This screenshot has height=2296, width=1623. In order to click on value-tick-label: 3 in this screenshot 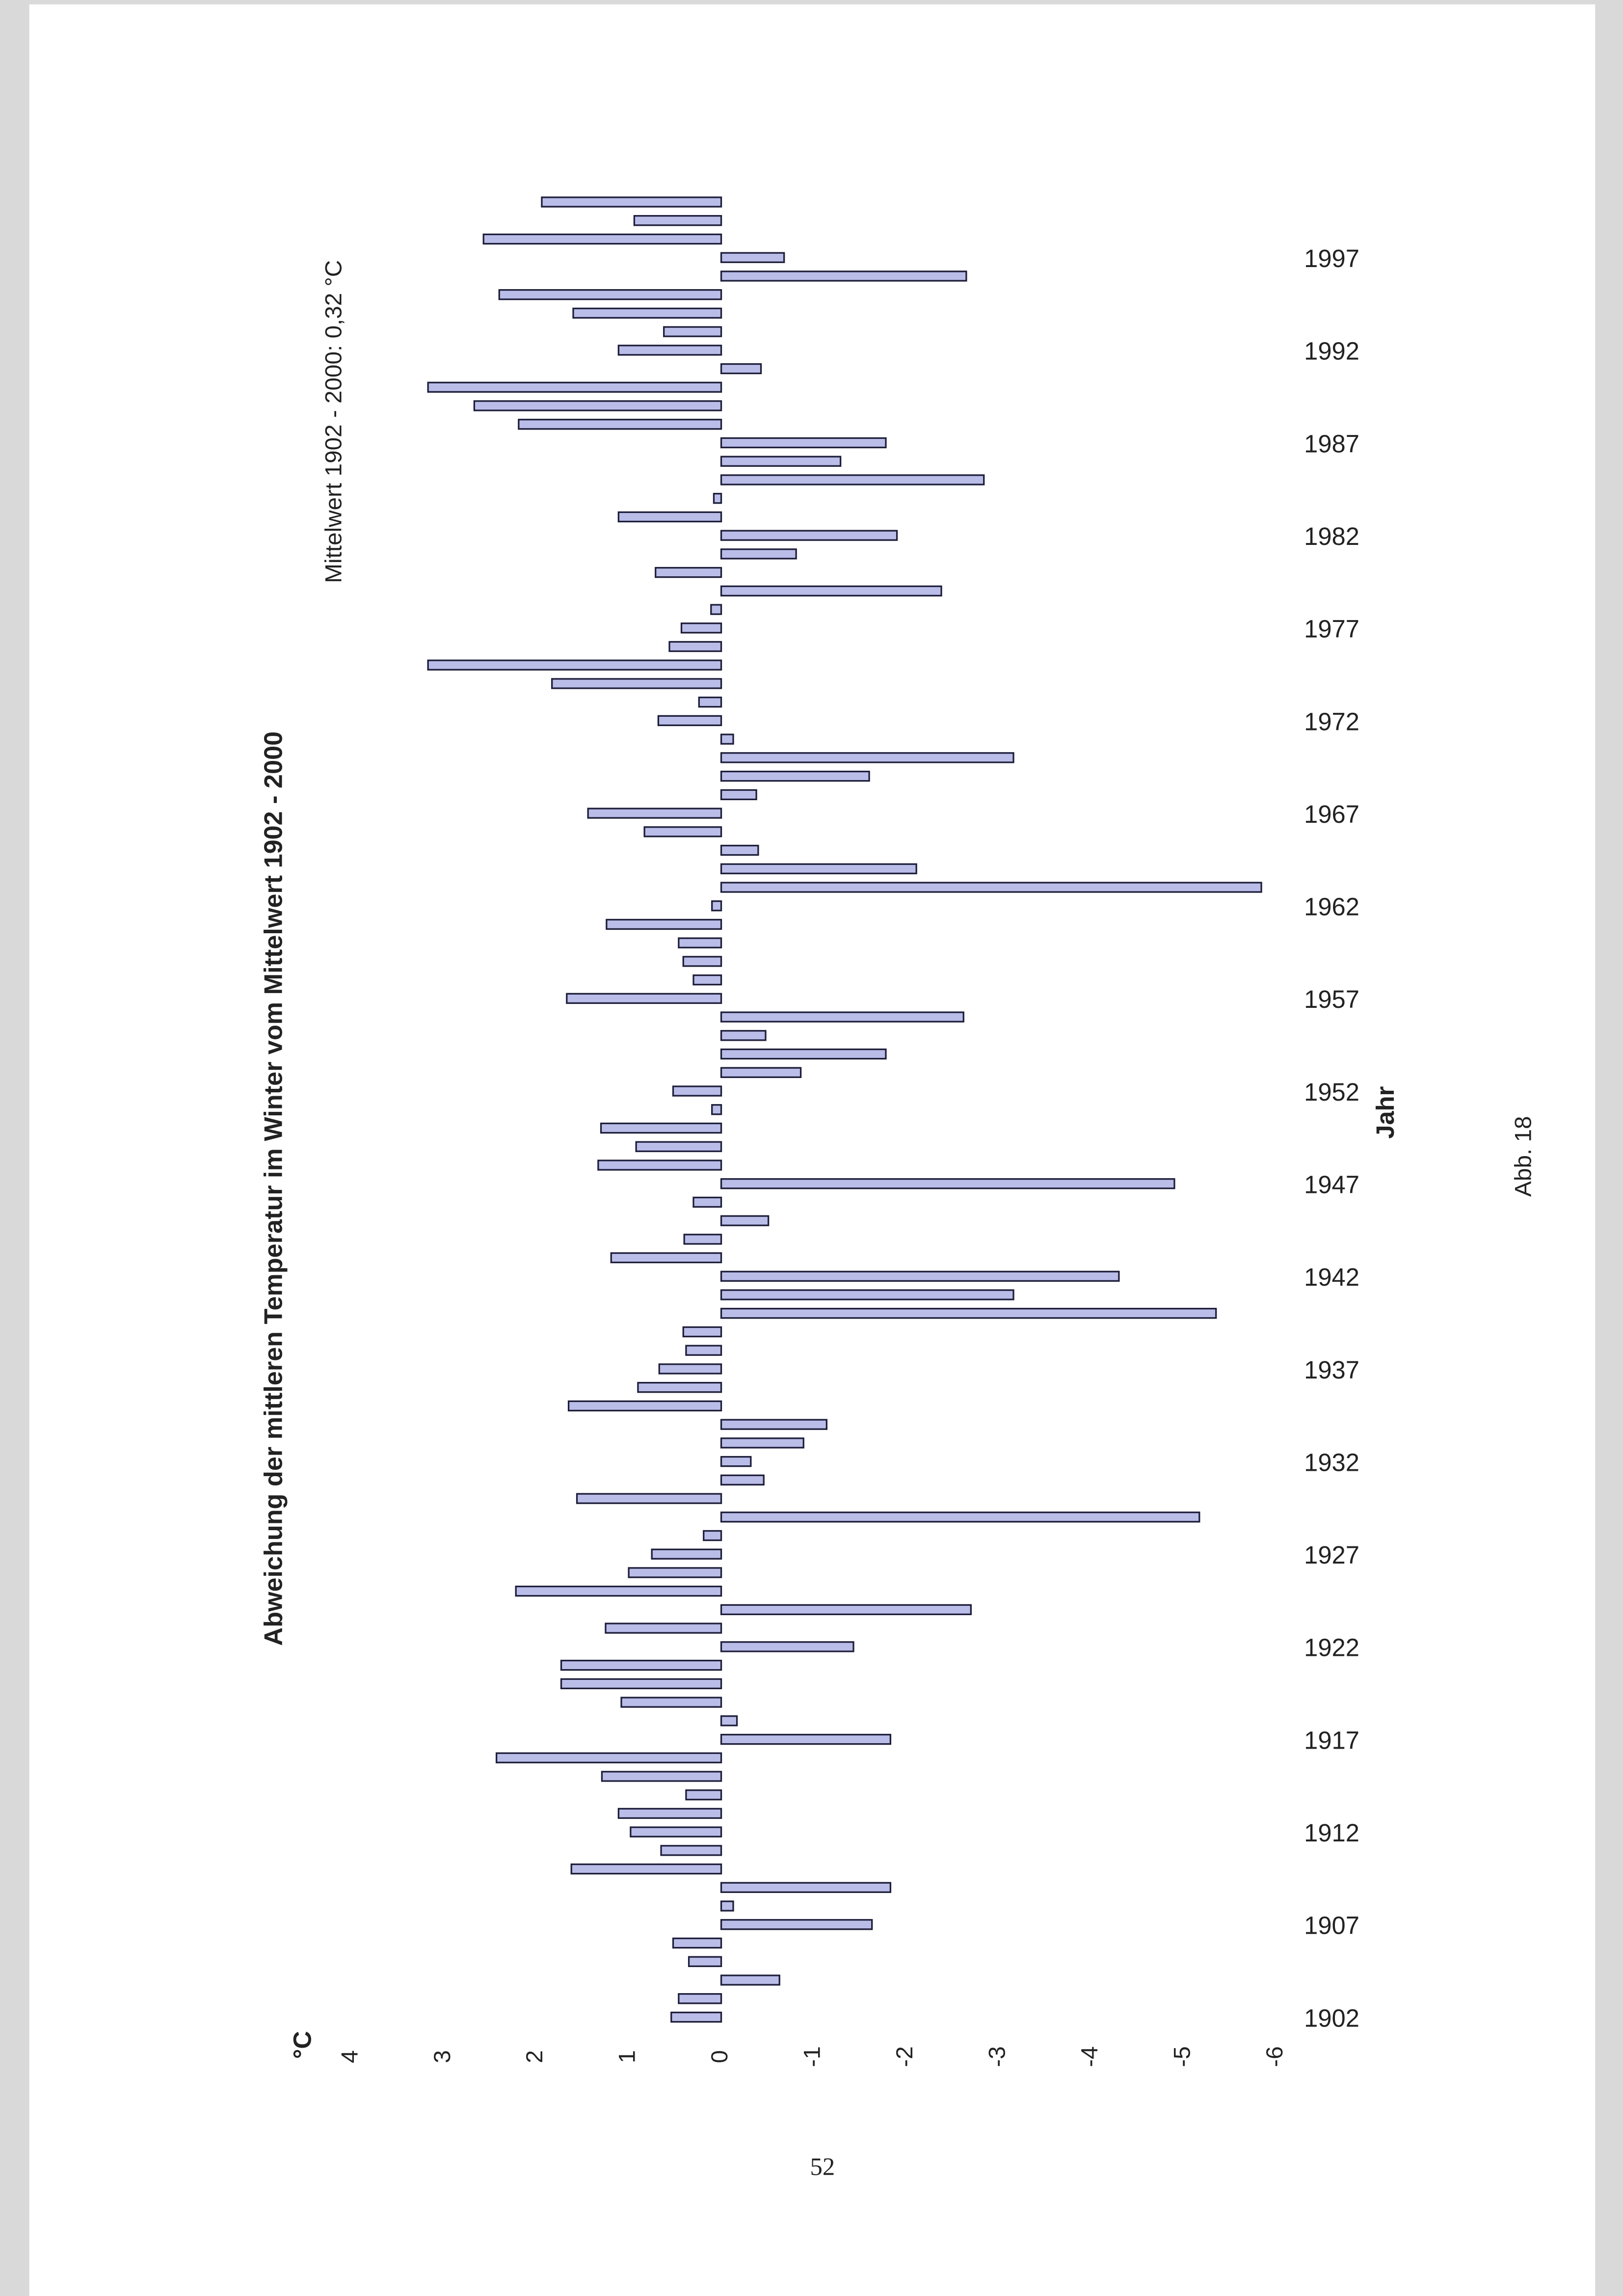, I will do `click(442, 2056)`.